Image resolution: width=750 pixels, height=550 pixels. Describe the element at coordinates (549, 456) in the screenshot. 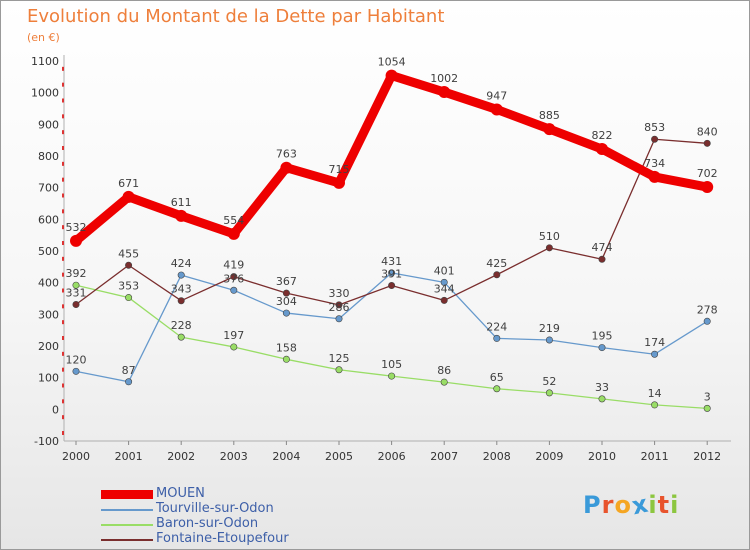

I see `x-tick-label: 2009` at that location.